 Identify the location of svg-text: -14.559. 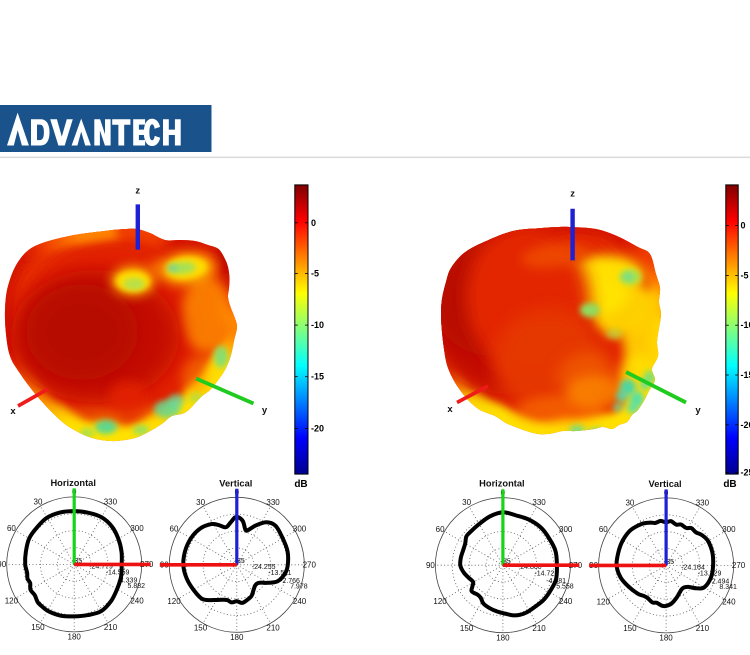
(118, 573).